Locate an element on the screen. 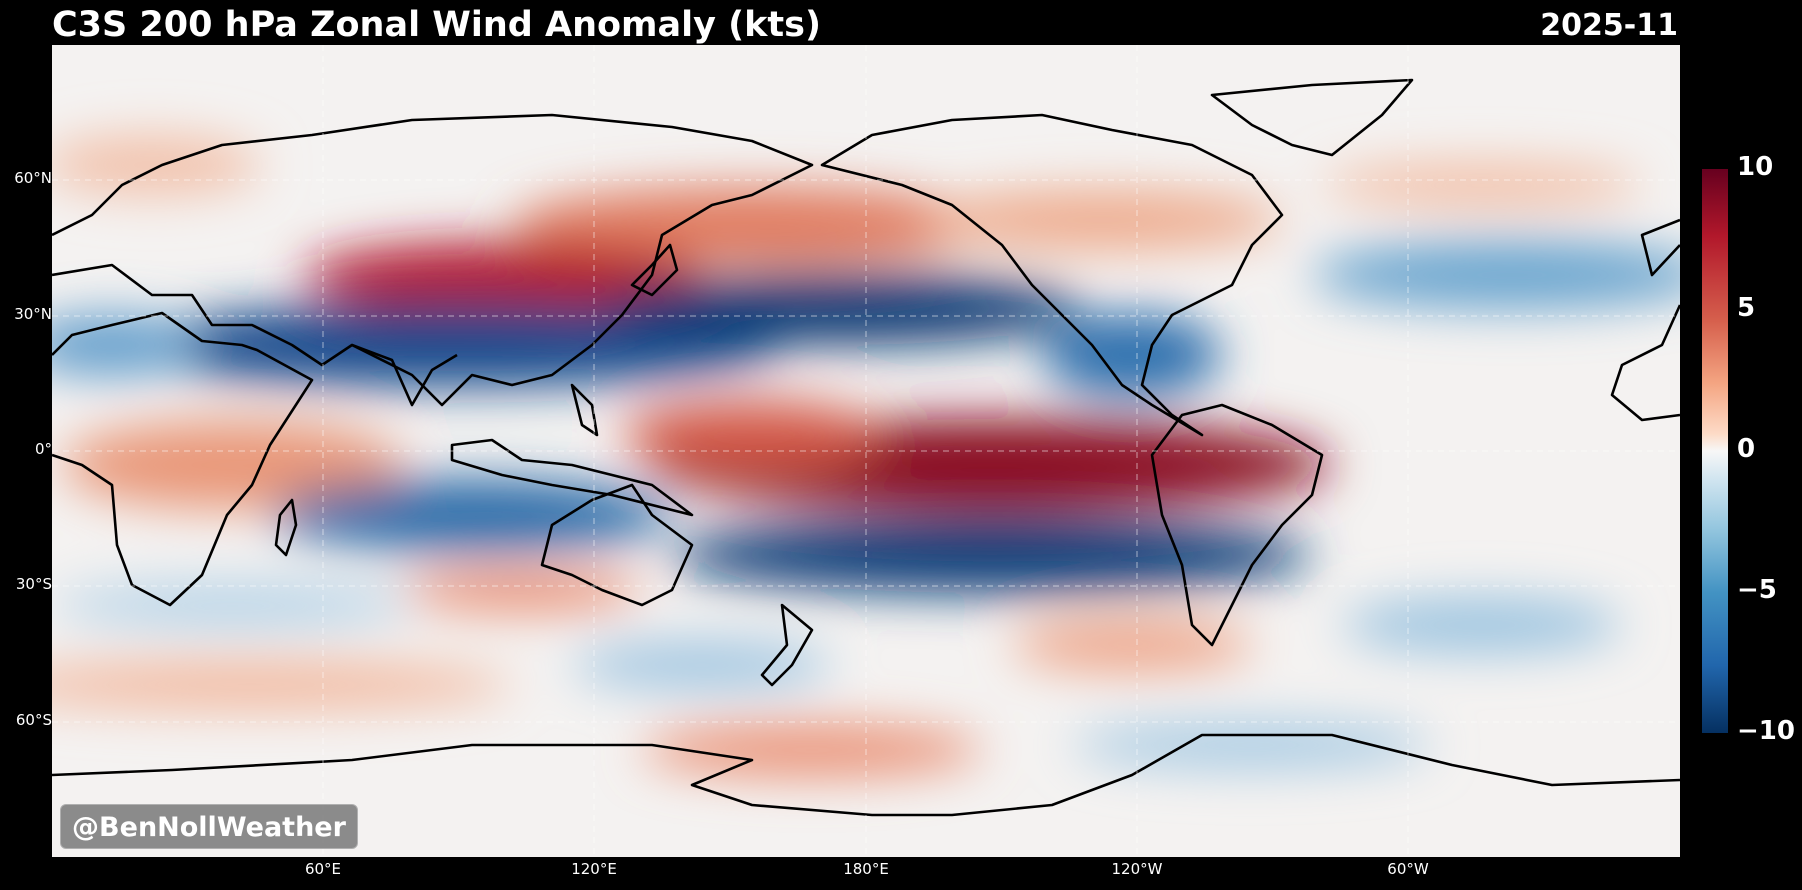 The width and height of the screenshot is (1802, 890). japan-outline is located at coordinates (654, 270).